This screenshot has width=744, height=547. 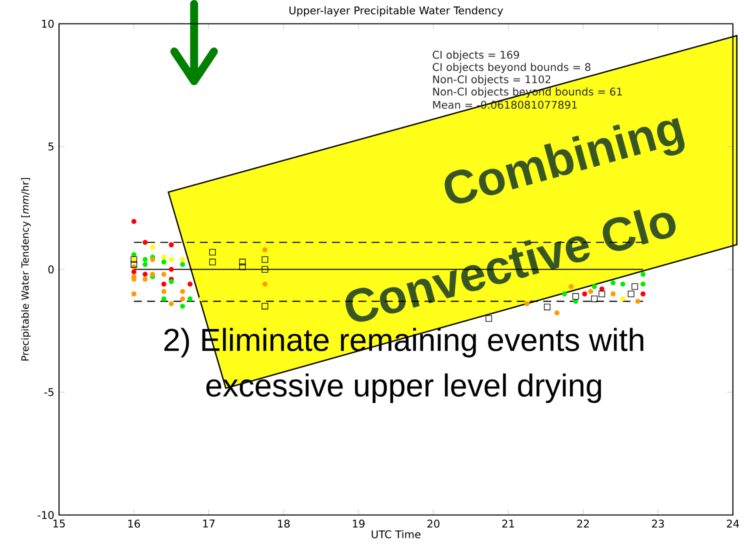 What do you see at coordinates (51, 270) in the screenshot?
I see `y-tick-label: 0` at bounding box center [51, 270].